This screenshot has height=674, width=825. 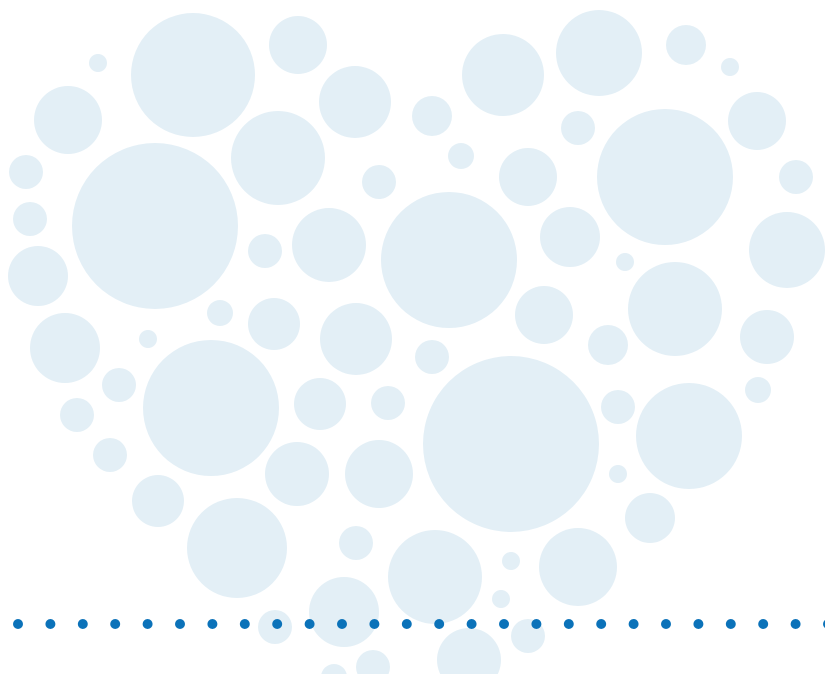 I want to click on dotted-line-icon, so click(x=419, y=624).